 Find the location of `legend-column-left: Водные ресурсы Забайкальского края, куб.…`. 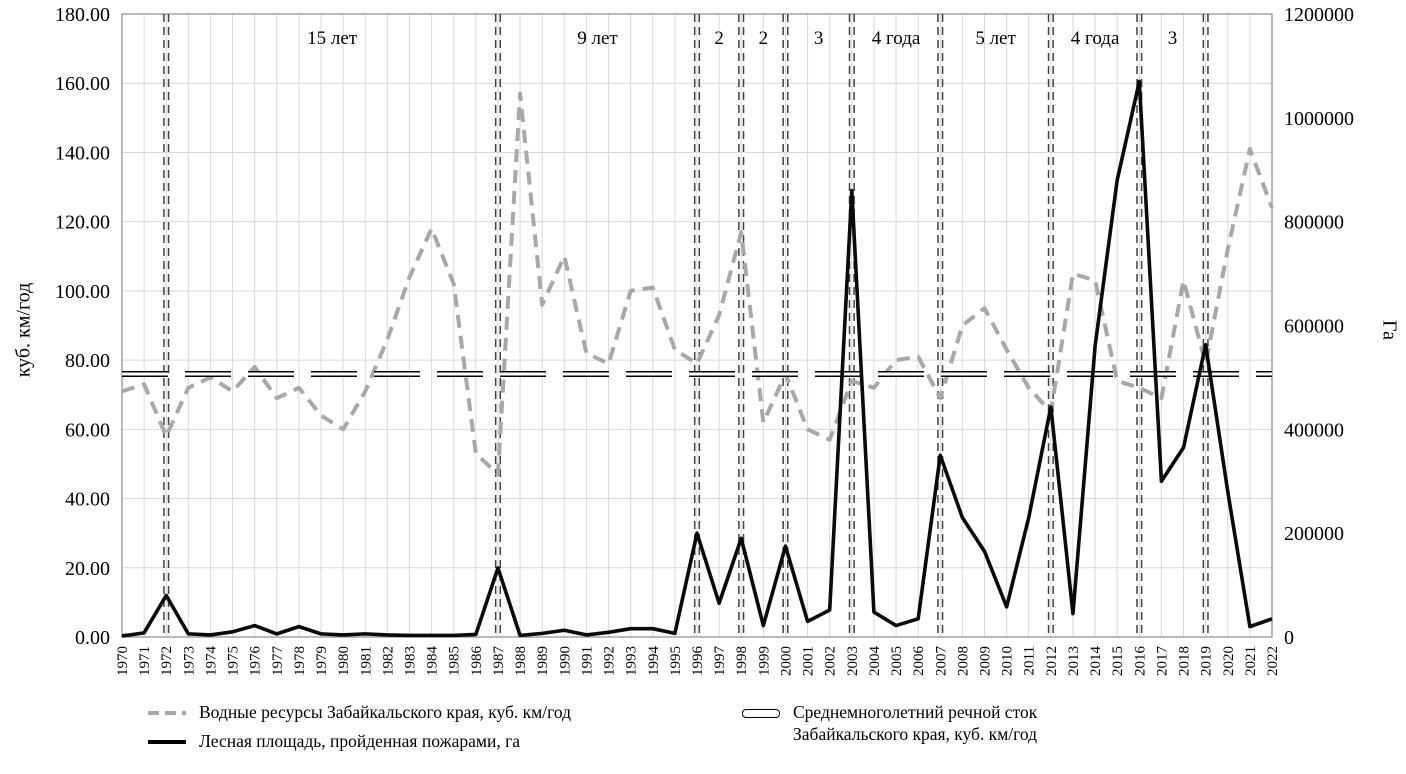

legend-column-left: Водные ресурсы Забайкальского края, куб.… is located at coordinates (445, 727).